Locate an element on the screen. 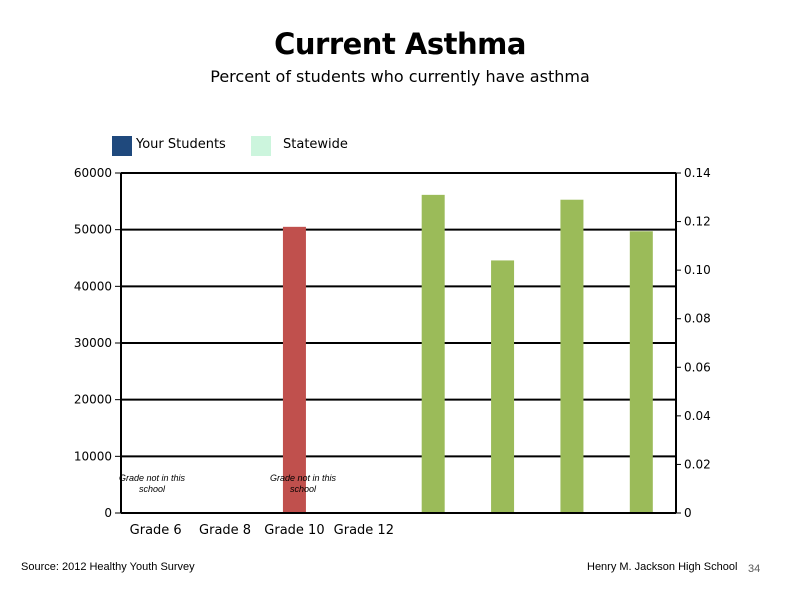  y-right-tick-label-1: 0.02 is located at coordinates (697, 464).